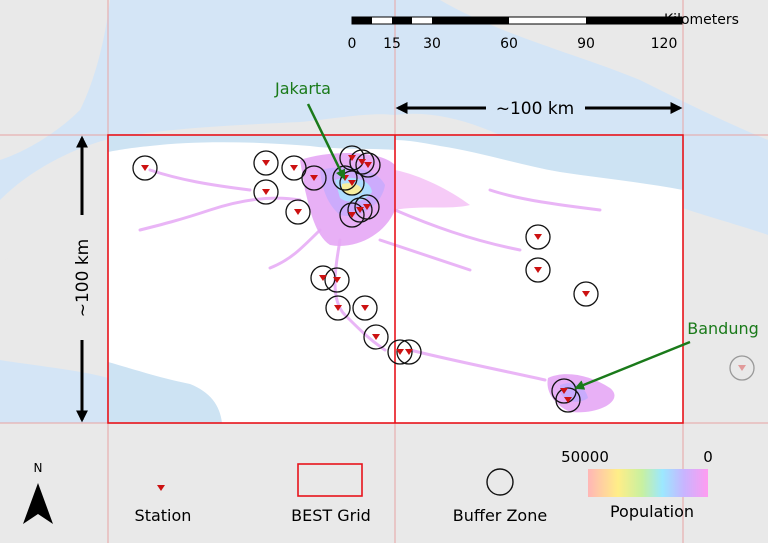  What do you see at coordinates (543, 32) in the screenshot?
I see `scale-bar: Kilometers 0 15 30 60 90 120` at bounding box center [543, 32].